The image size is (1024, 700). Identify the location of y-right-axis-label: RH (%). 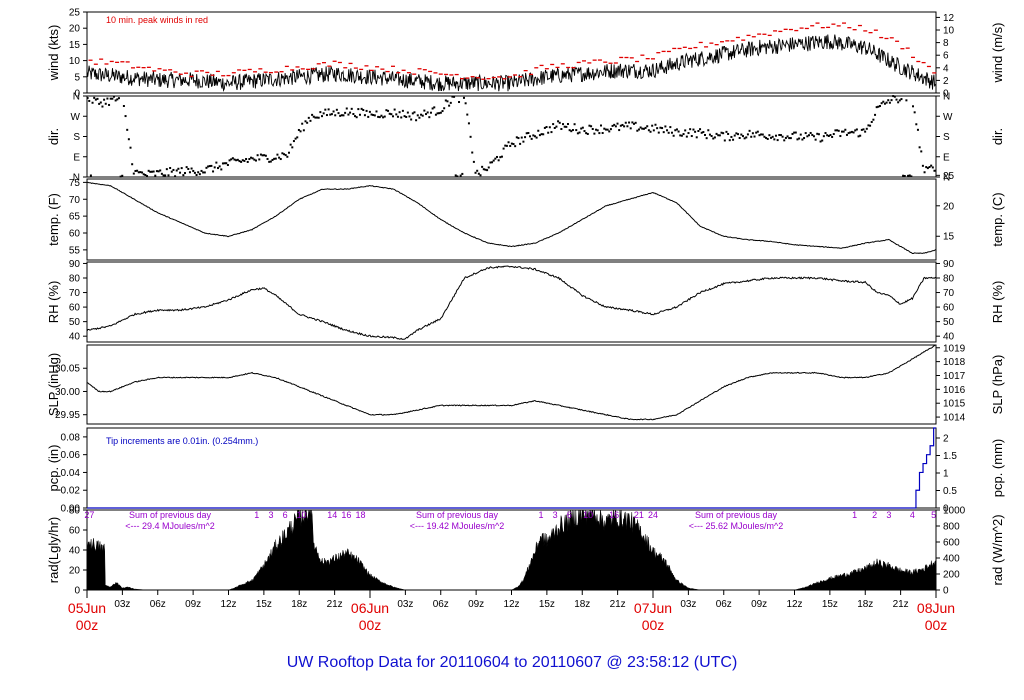
(997, 302).